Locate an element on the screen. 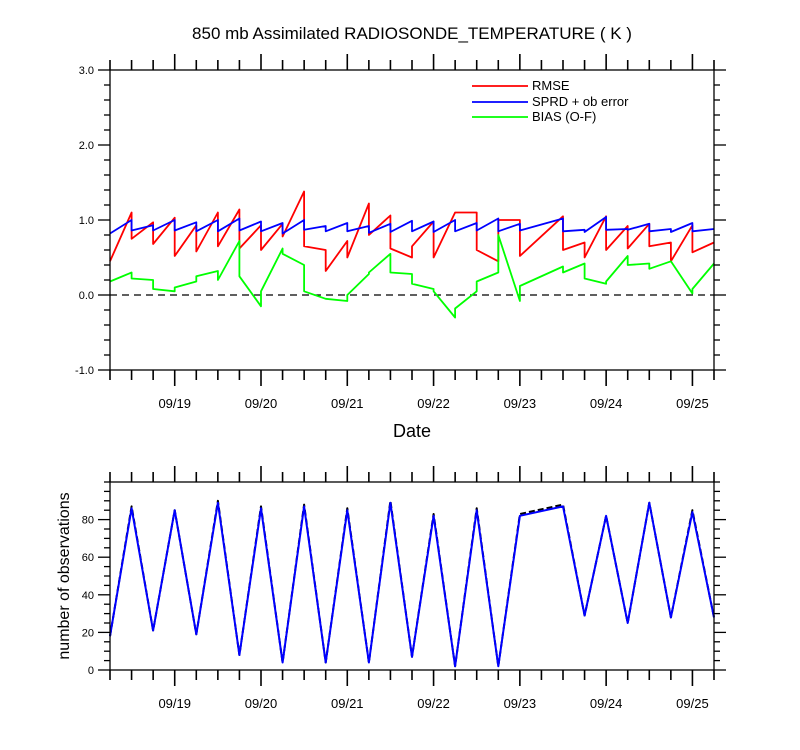 This screenshot has height=750, width=800. y-tick-label: 1.0 is located at coordinates (86, 221).